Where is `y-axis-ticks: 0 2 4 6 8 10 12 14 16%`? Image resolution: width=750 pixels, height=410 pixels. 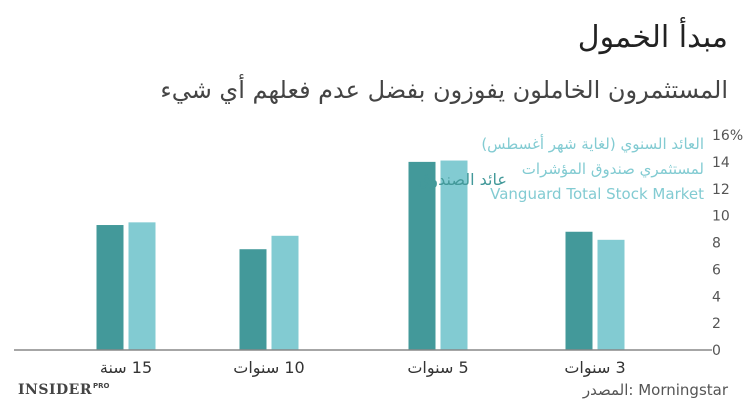 y-axis-ticks: 0 2 4 6 8 10 12 14 16% is located at coordinates (727, 243).